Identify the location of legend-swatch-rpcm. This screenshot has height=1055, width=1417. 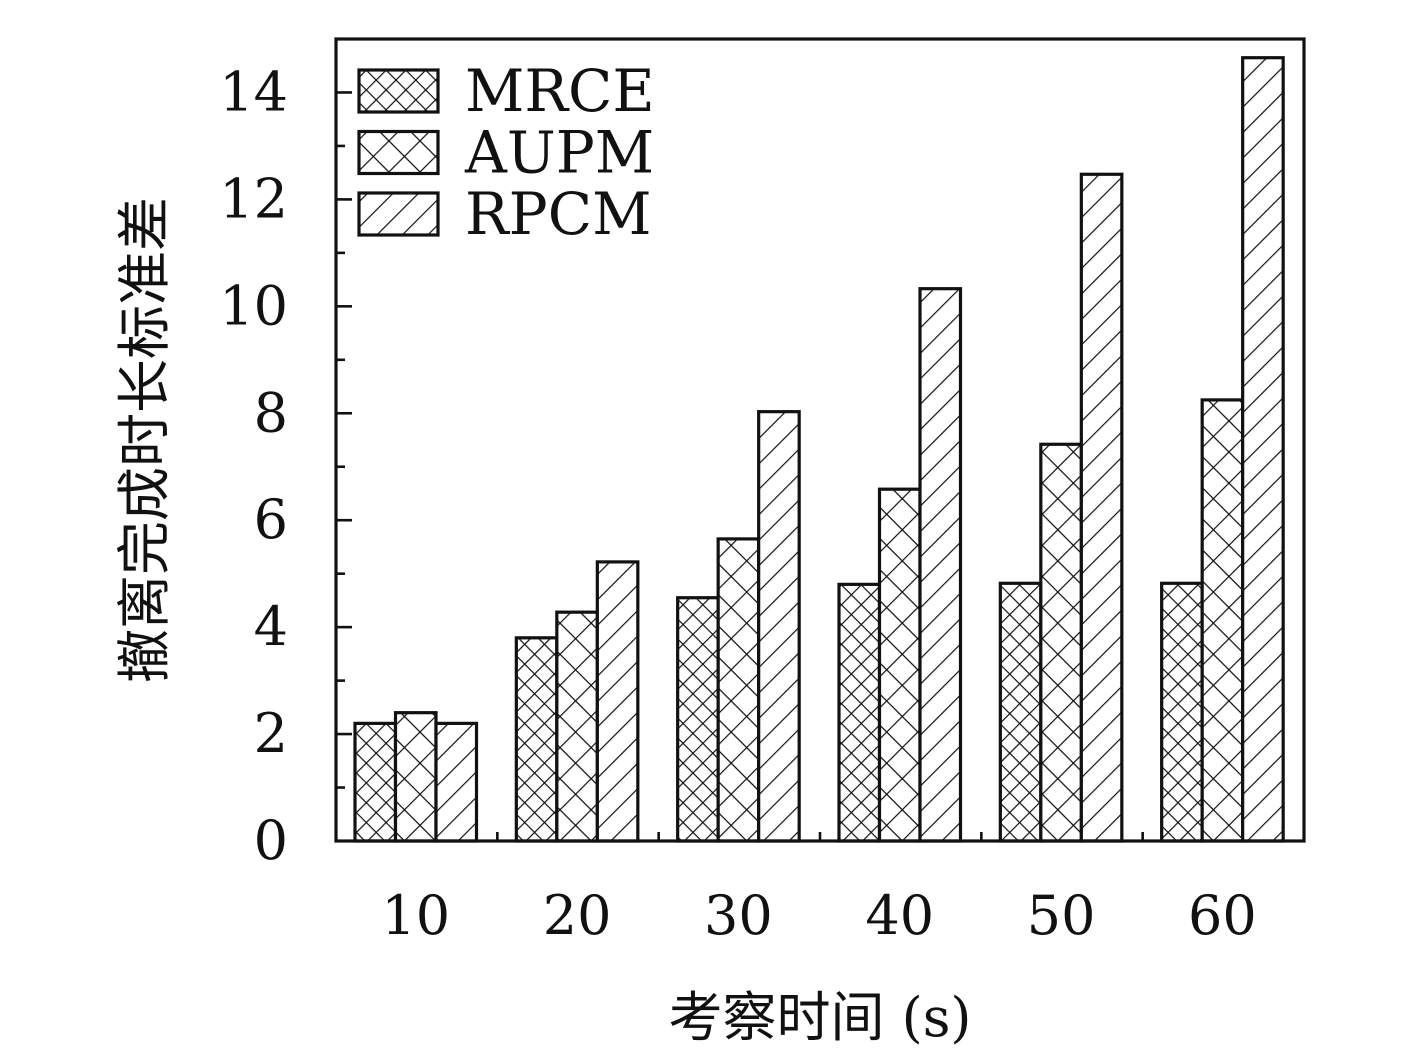
(398, 214).